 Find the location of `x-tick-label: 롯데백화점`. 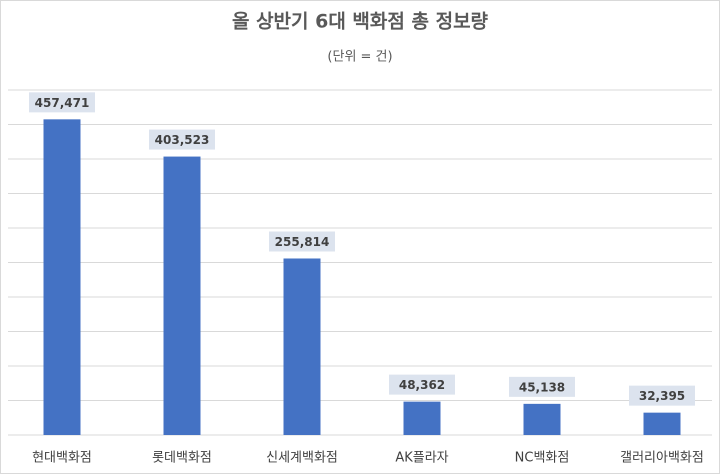

x-tick-label: 롯데백화점 is located at coordinates (182, 458).